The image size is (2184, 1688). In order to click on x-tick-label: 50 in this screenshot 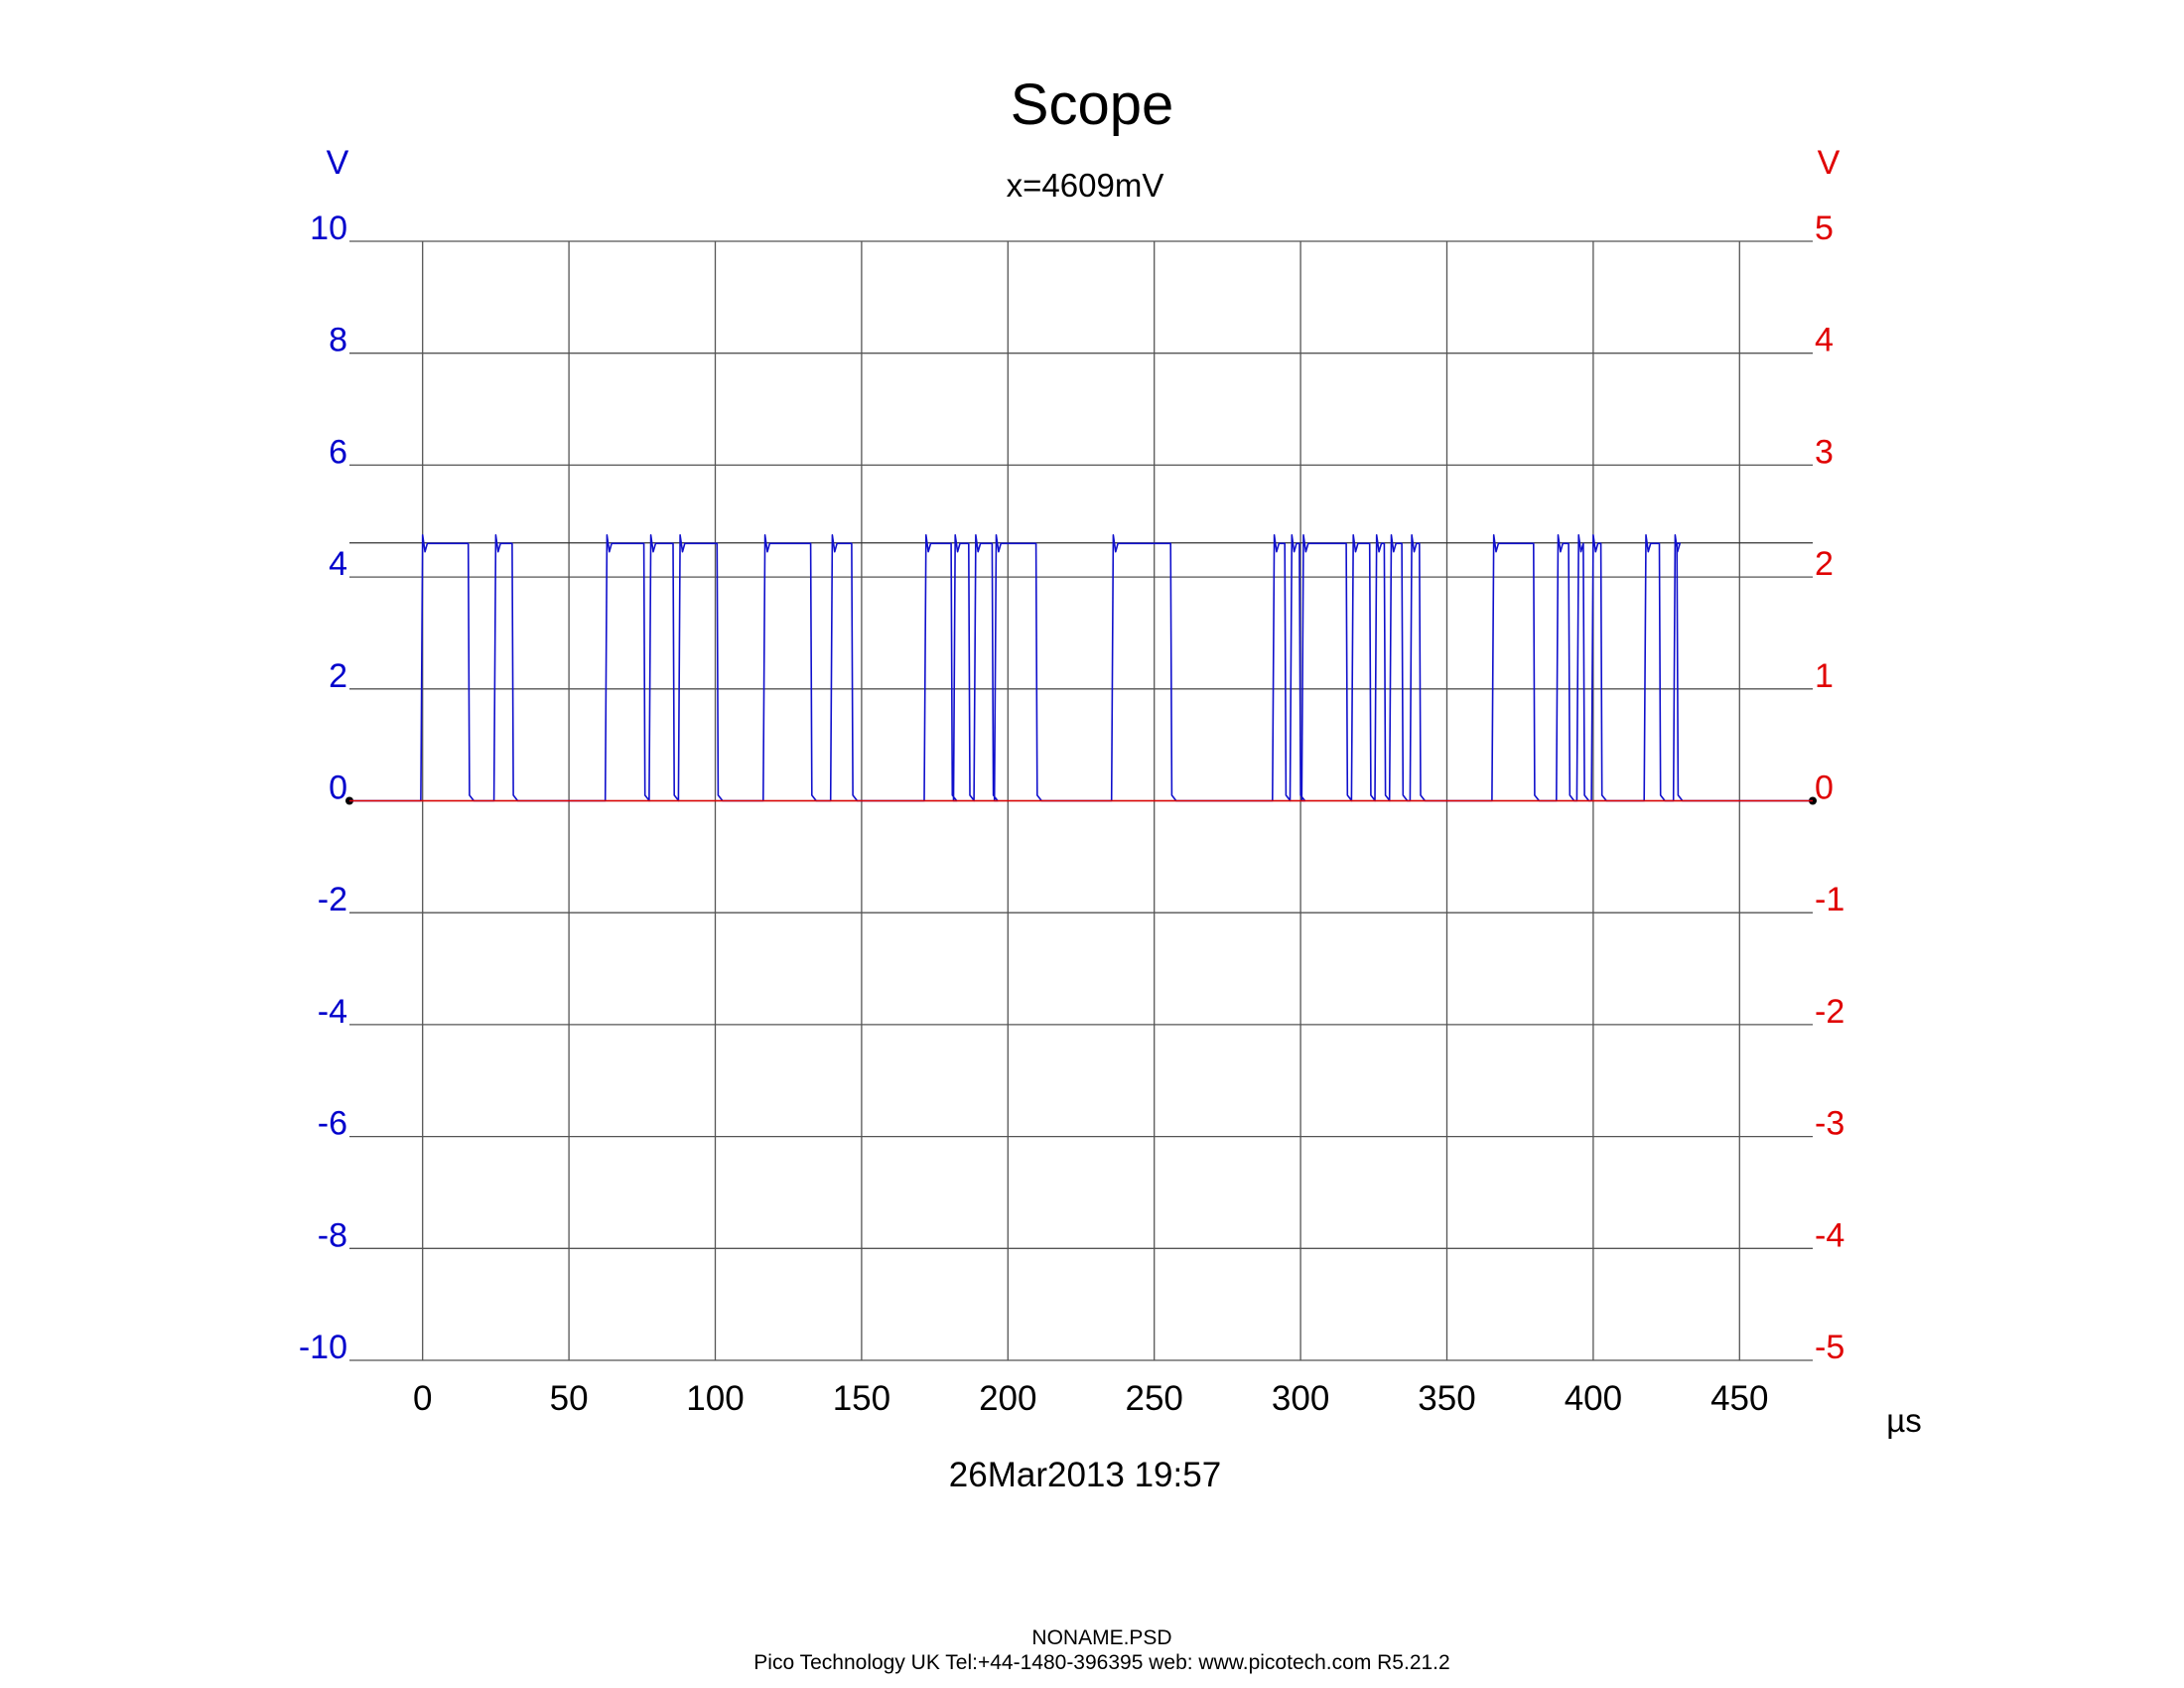, I will do `click(569, 1398)`.